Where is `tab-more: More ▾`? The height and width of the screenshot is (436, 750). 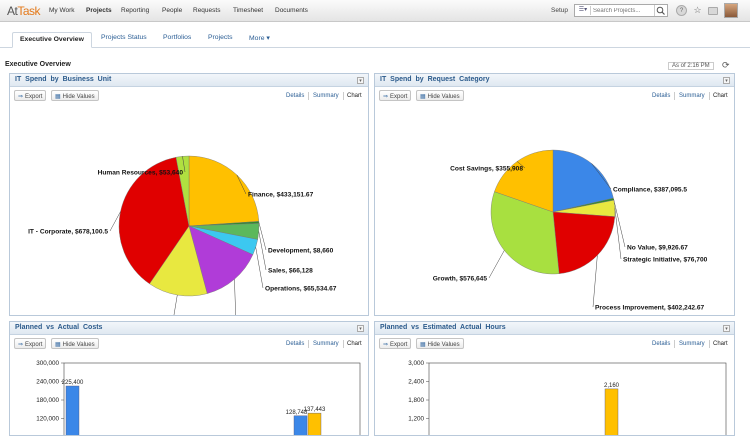
tab-more: More ▾ is located at coordinates (259, 38).